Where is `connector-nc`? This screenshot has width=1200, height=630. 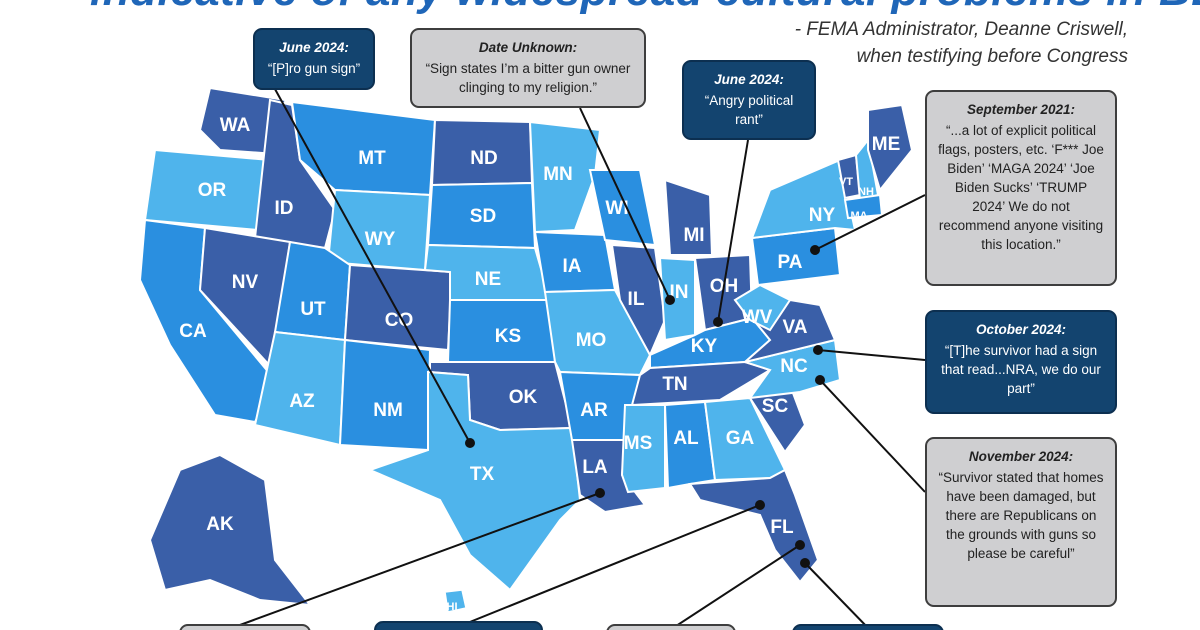 connector-nc is located at coordinates (871, 355).